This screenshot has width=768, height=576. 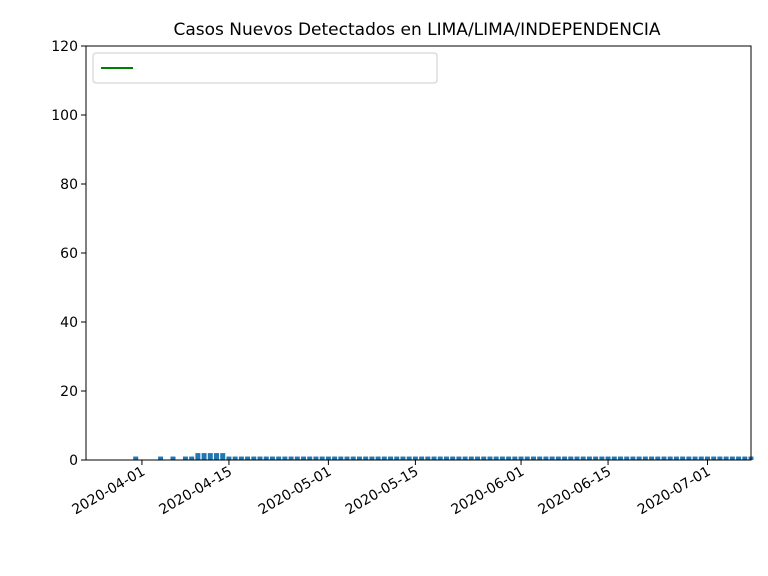 What do you see at coordinates (295, 491) in the screenshot?
I see `x-tick-label: 2020-05-01` at bounding box center [295, 491].